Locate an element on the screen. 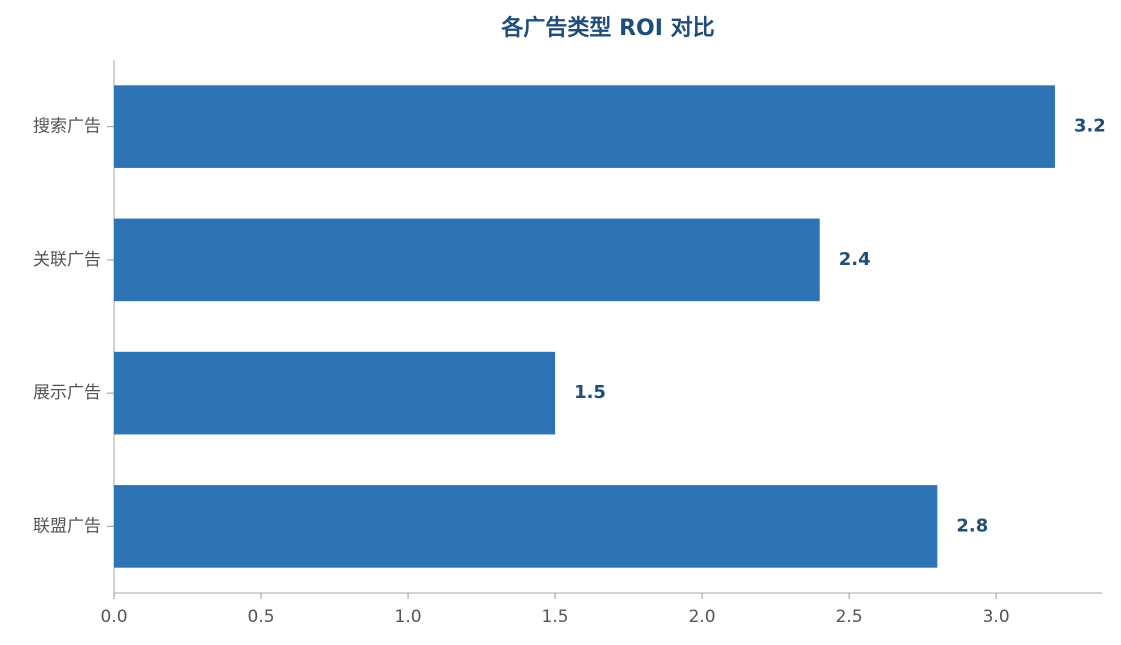 Image resolution: width=1121 pixels, height=645 pixels. y-tick-label: 展示广告 is located at coordinates (67, 393).